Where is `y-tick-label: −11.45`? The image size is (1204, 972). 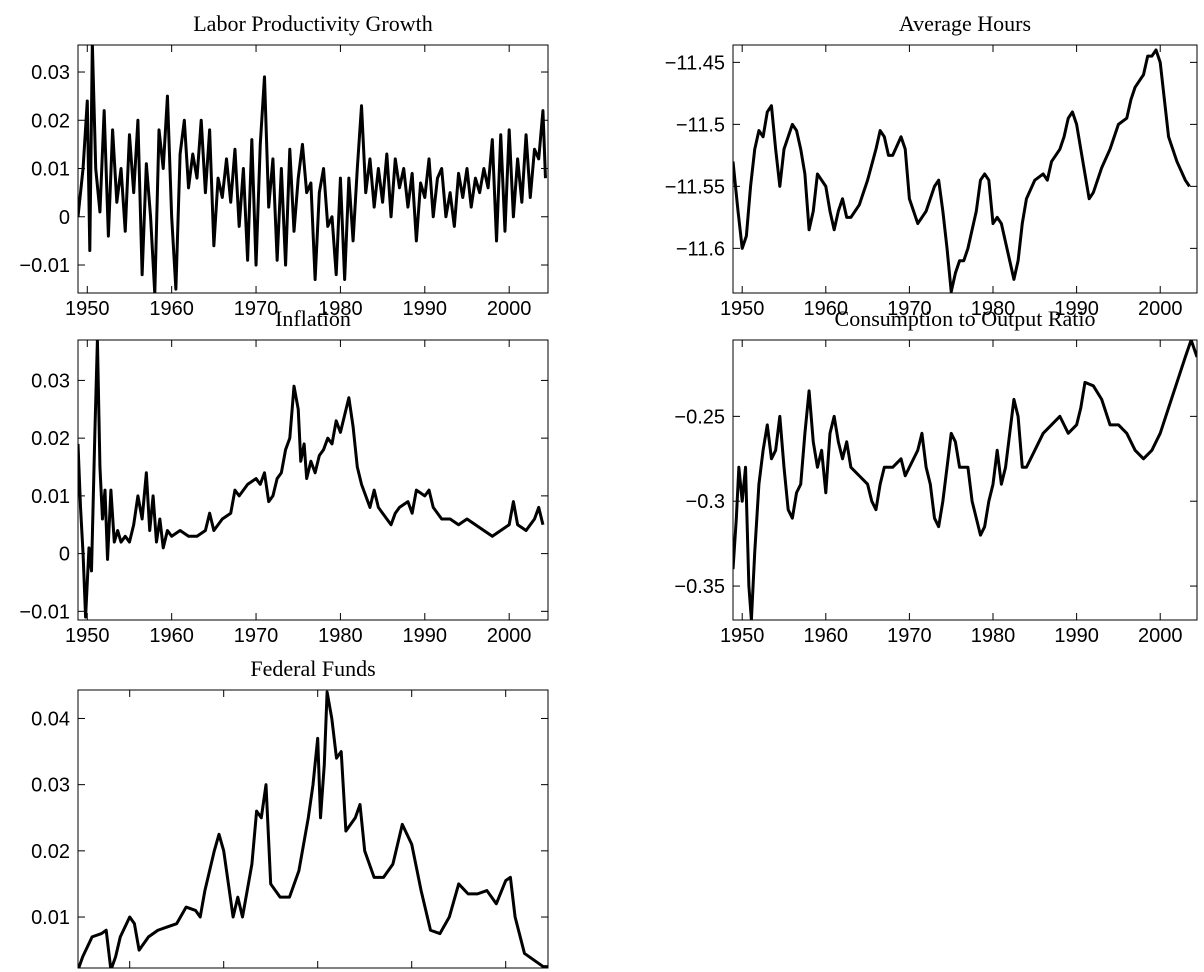
y-tick-label: −11.45 is located at coordinates (695, 63).